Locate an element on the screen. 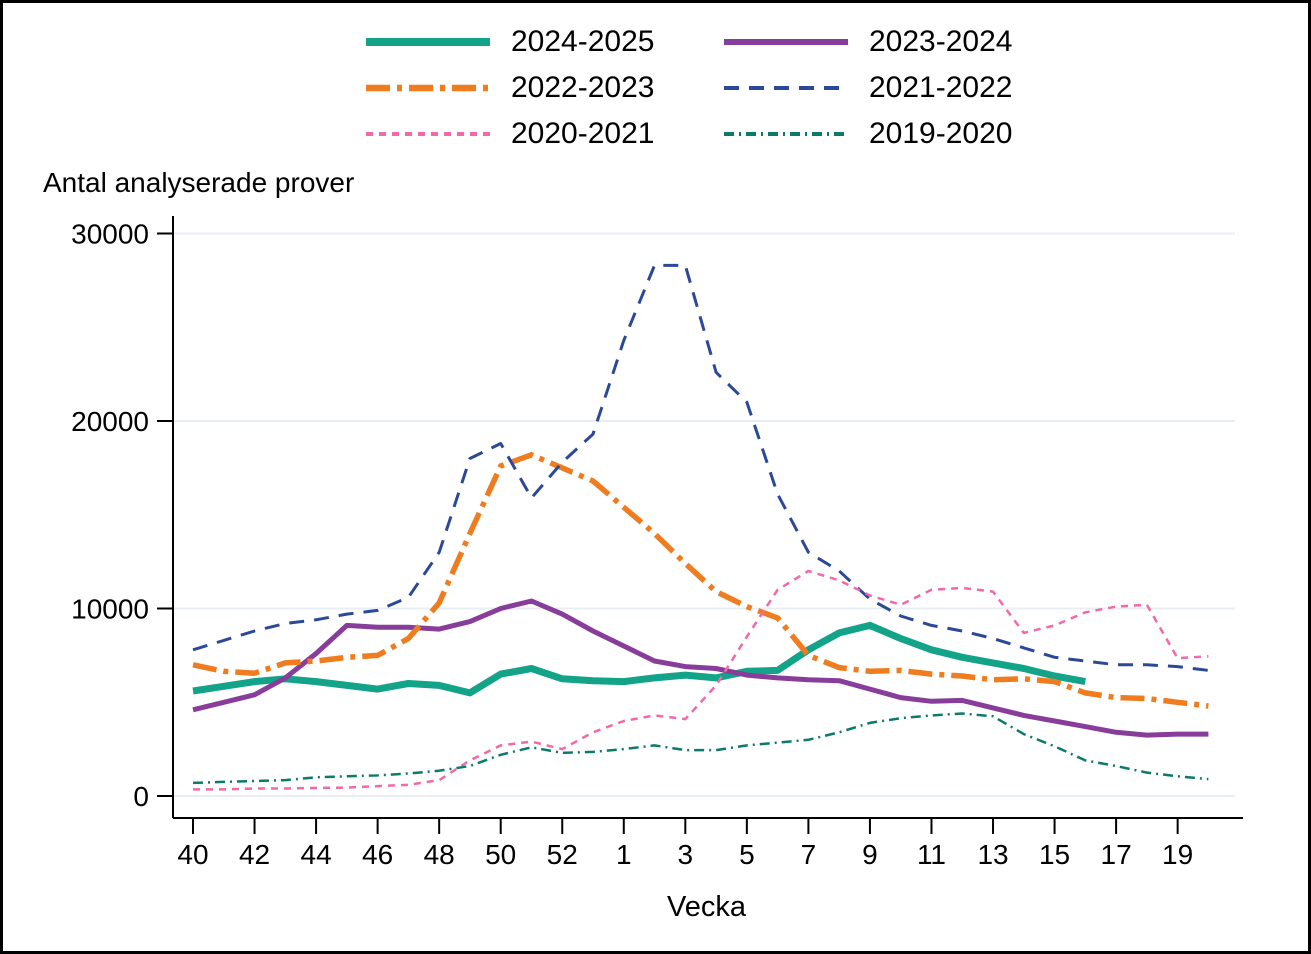  x-axis-title: Vecka is located at coordinates (655, 907).